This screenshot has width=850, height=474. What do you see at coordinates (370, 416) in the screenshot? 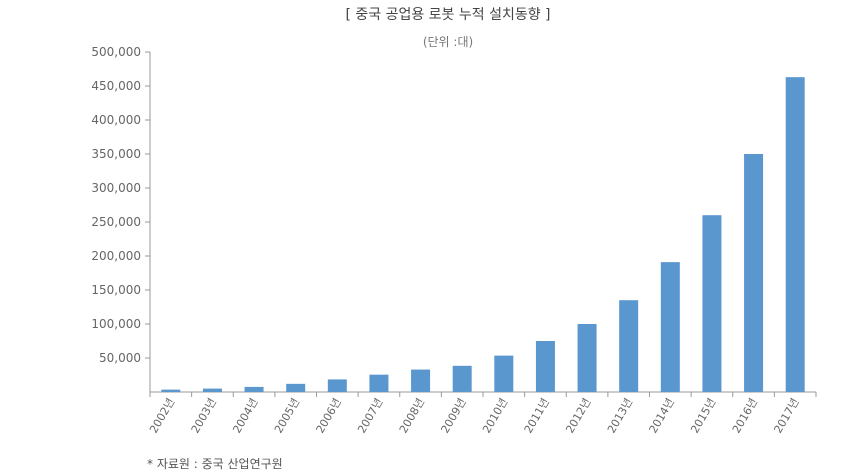
I see `x-tick-label: 2007년` at bounding box center [370, 416].